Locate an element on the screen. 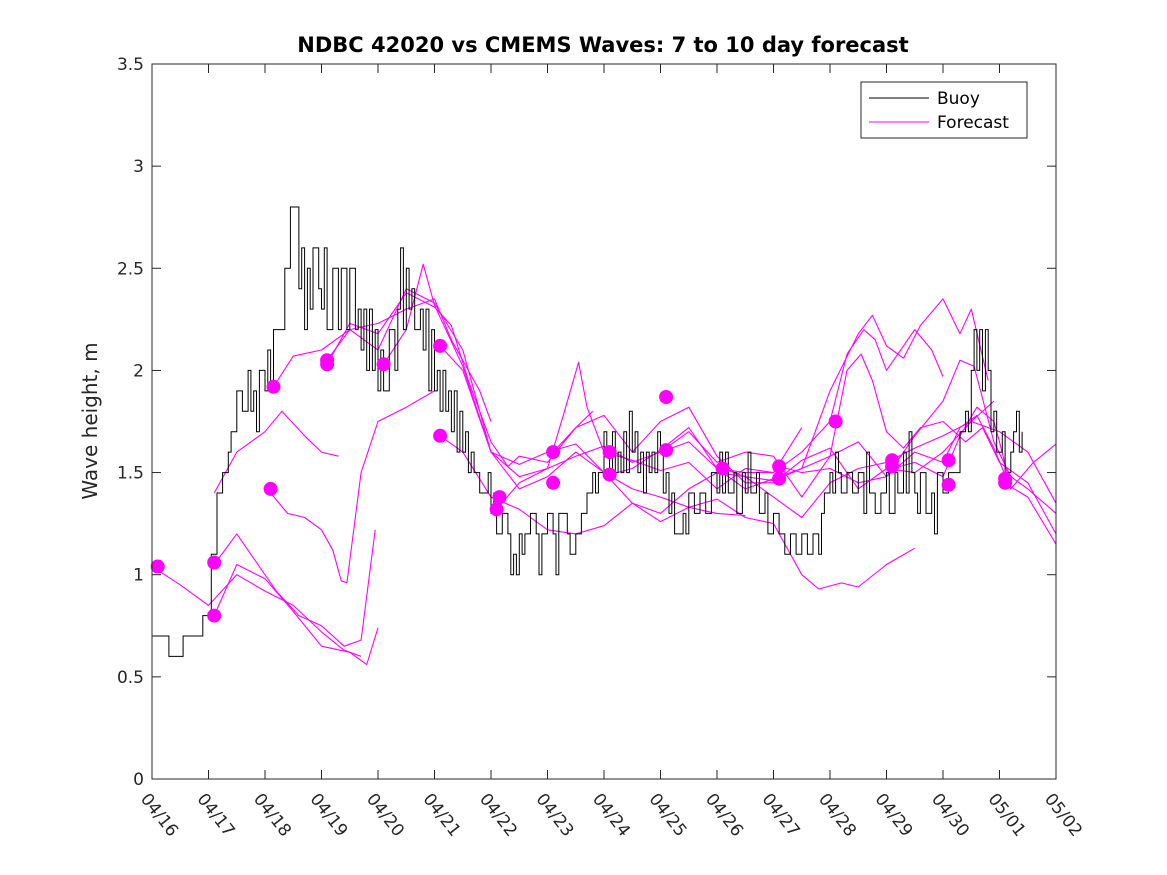 This screenshot has height=875, width=1167. y-tick-label: 0.5 is located at coordinates (130, 678).